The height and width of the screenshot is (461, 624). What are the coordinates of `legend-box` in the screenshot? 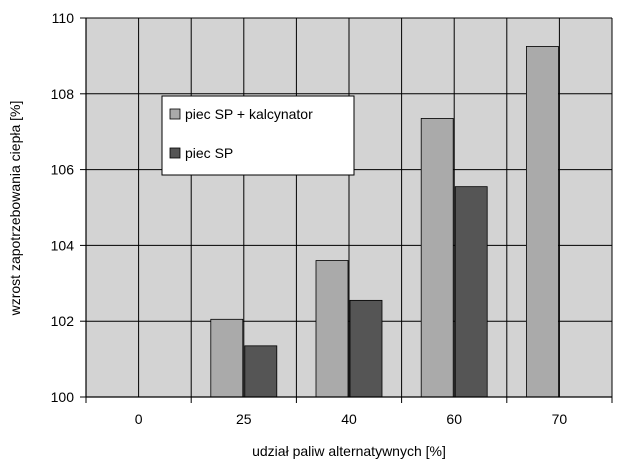 It's located at (258, 135).